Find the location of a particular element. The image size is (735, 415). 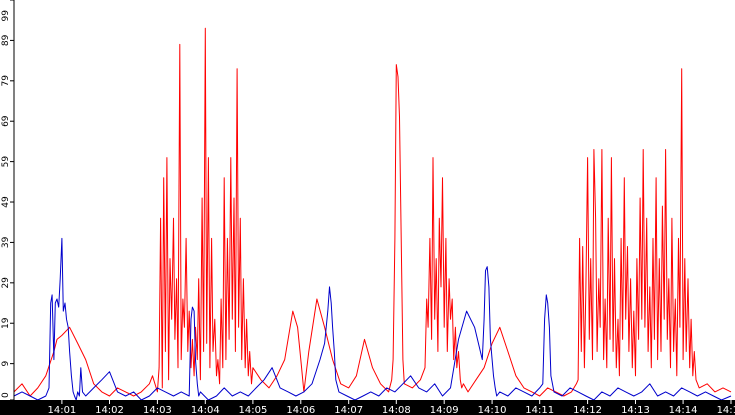

x-axis-band is located at coordinates (367, 407).